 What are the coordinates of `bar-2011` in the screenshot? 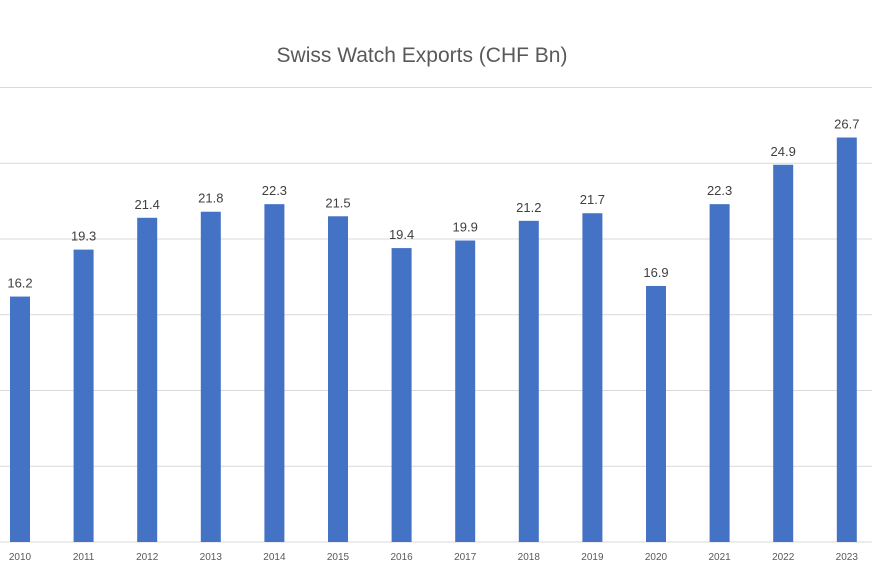 It's located at (83, 396).